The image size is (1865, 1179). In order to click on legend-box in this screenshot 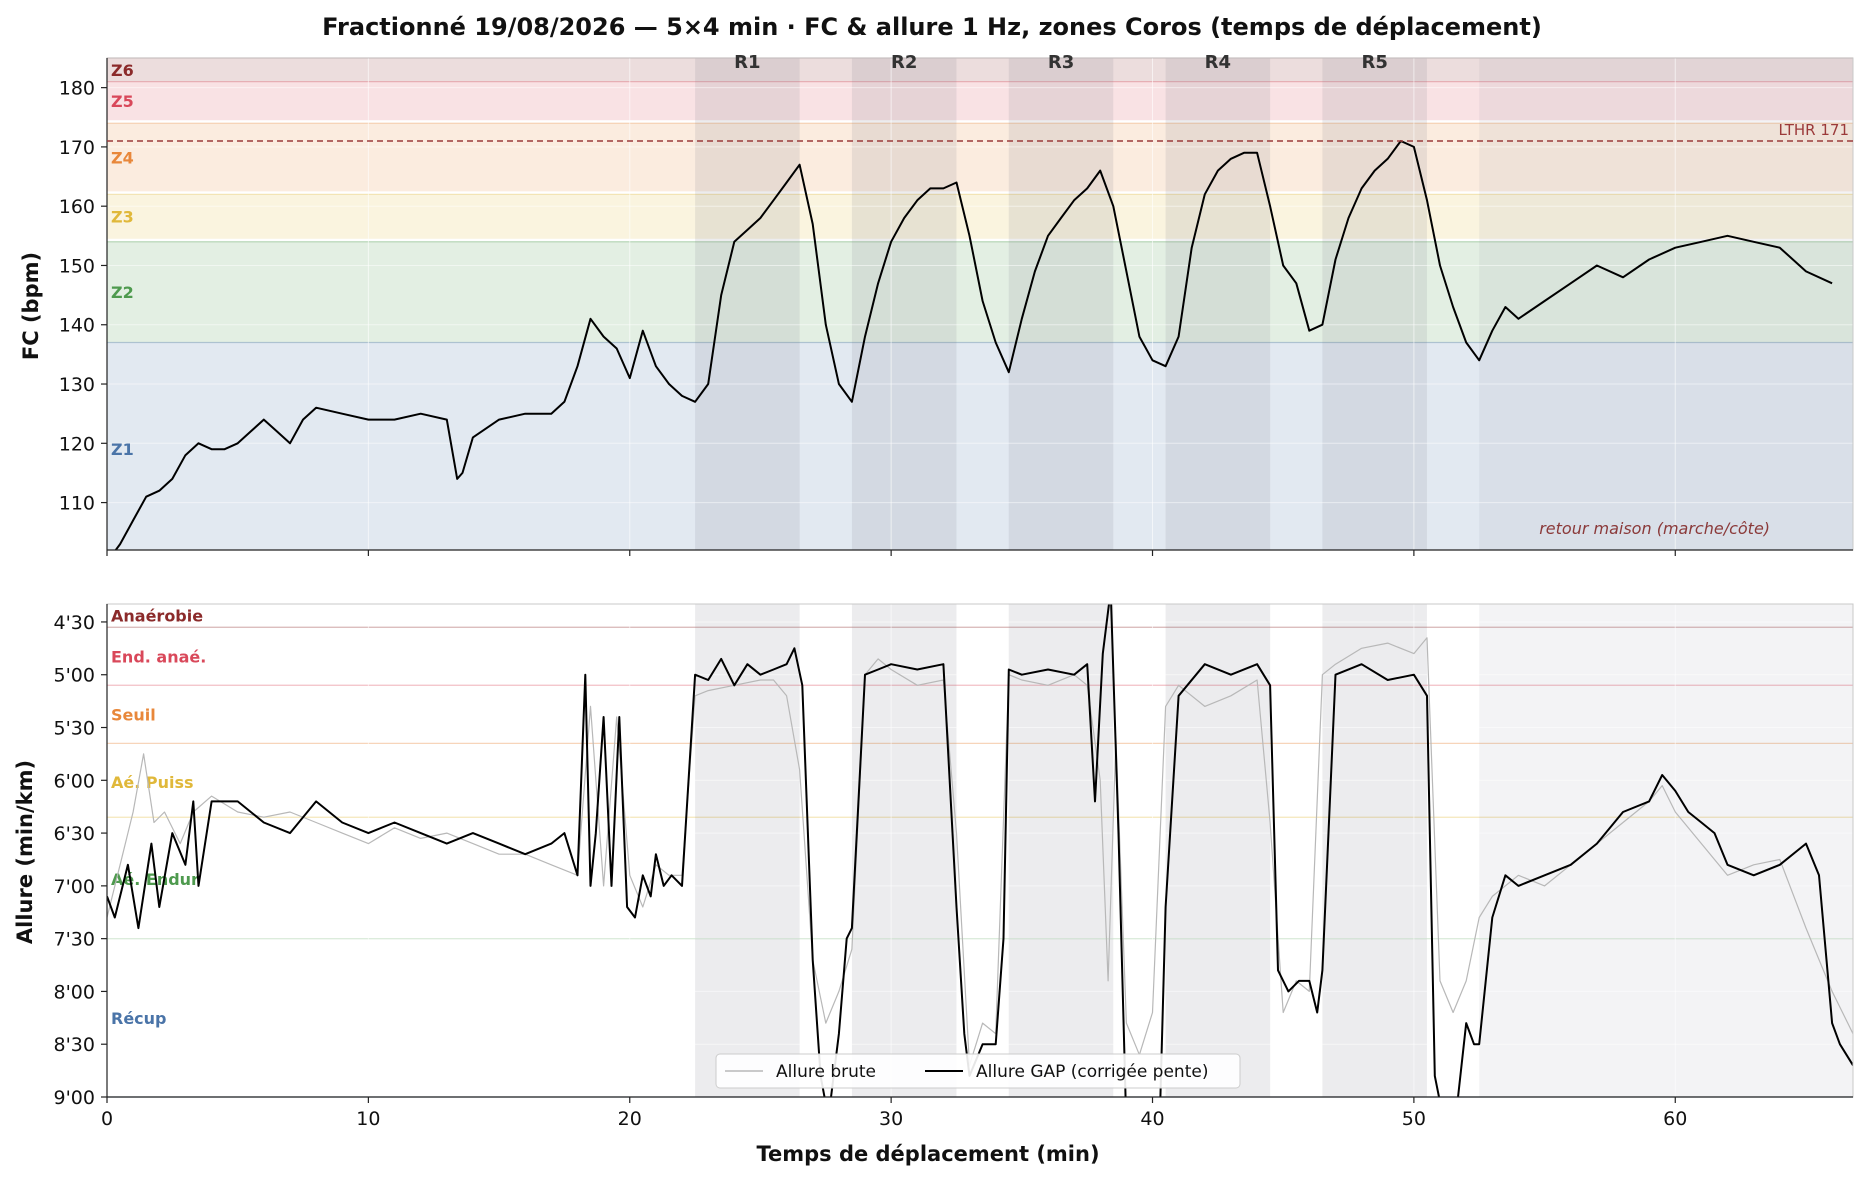, I will do `click(978, 1071)`.